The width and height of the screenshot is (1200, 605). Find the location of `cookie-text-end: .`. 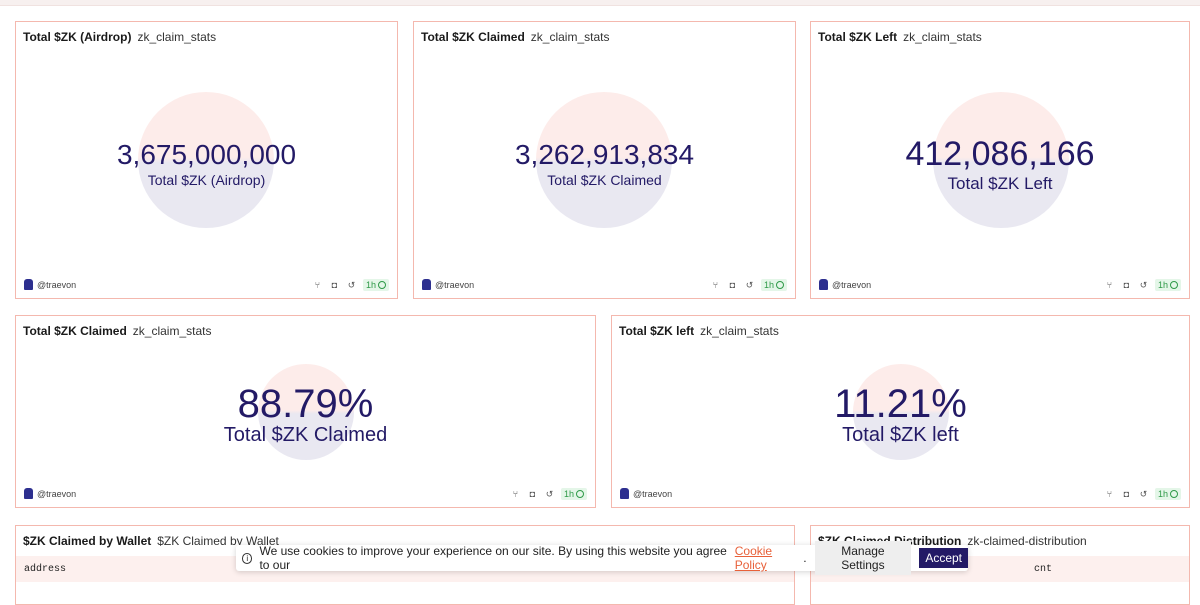

cookie-text-end: . is located at coordinates (805, 558).